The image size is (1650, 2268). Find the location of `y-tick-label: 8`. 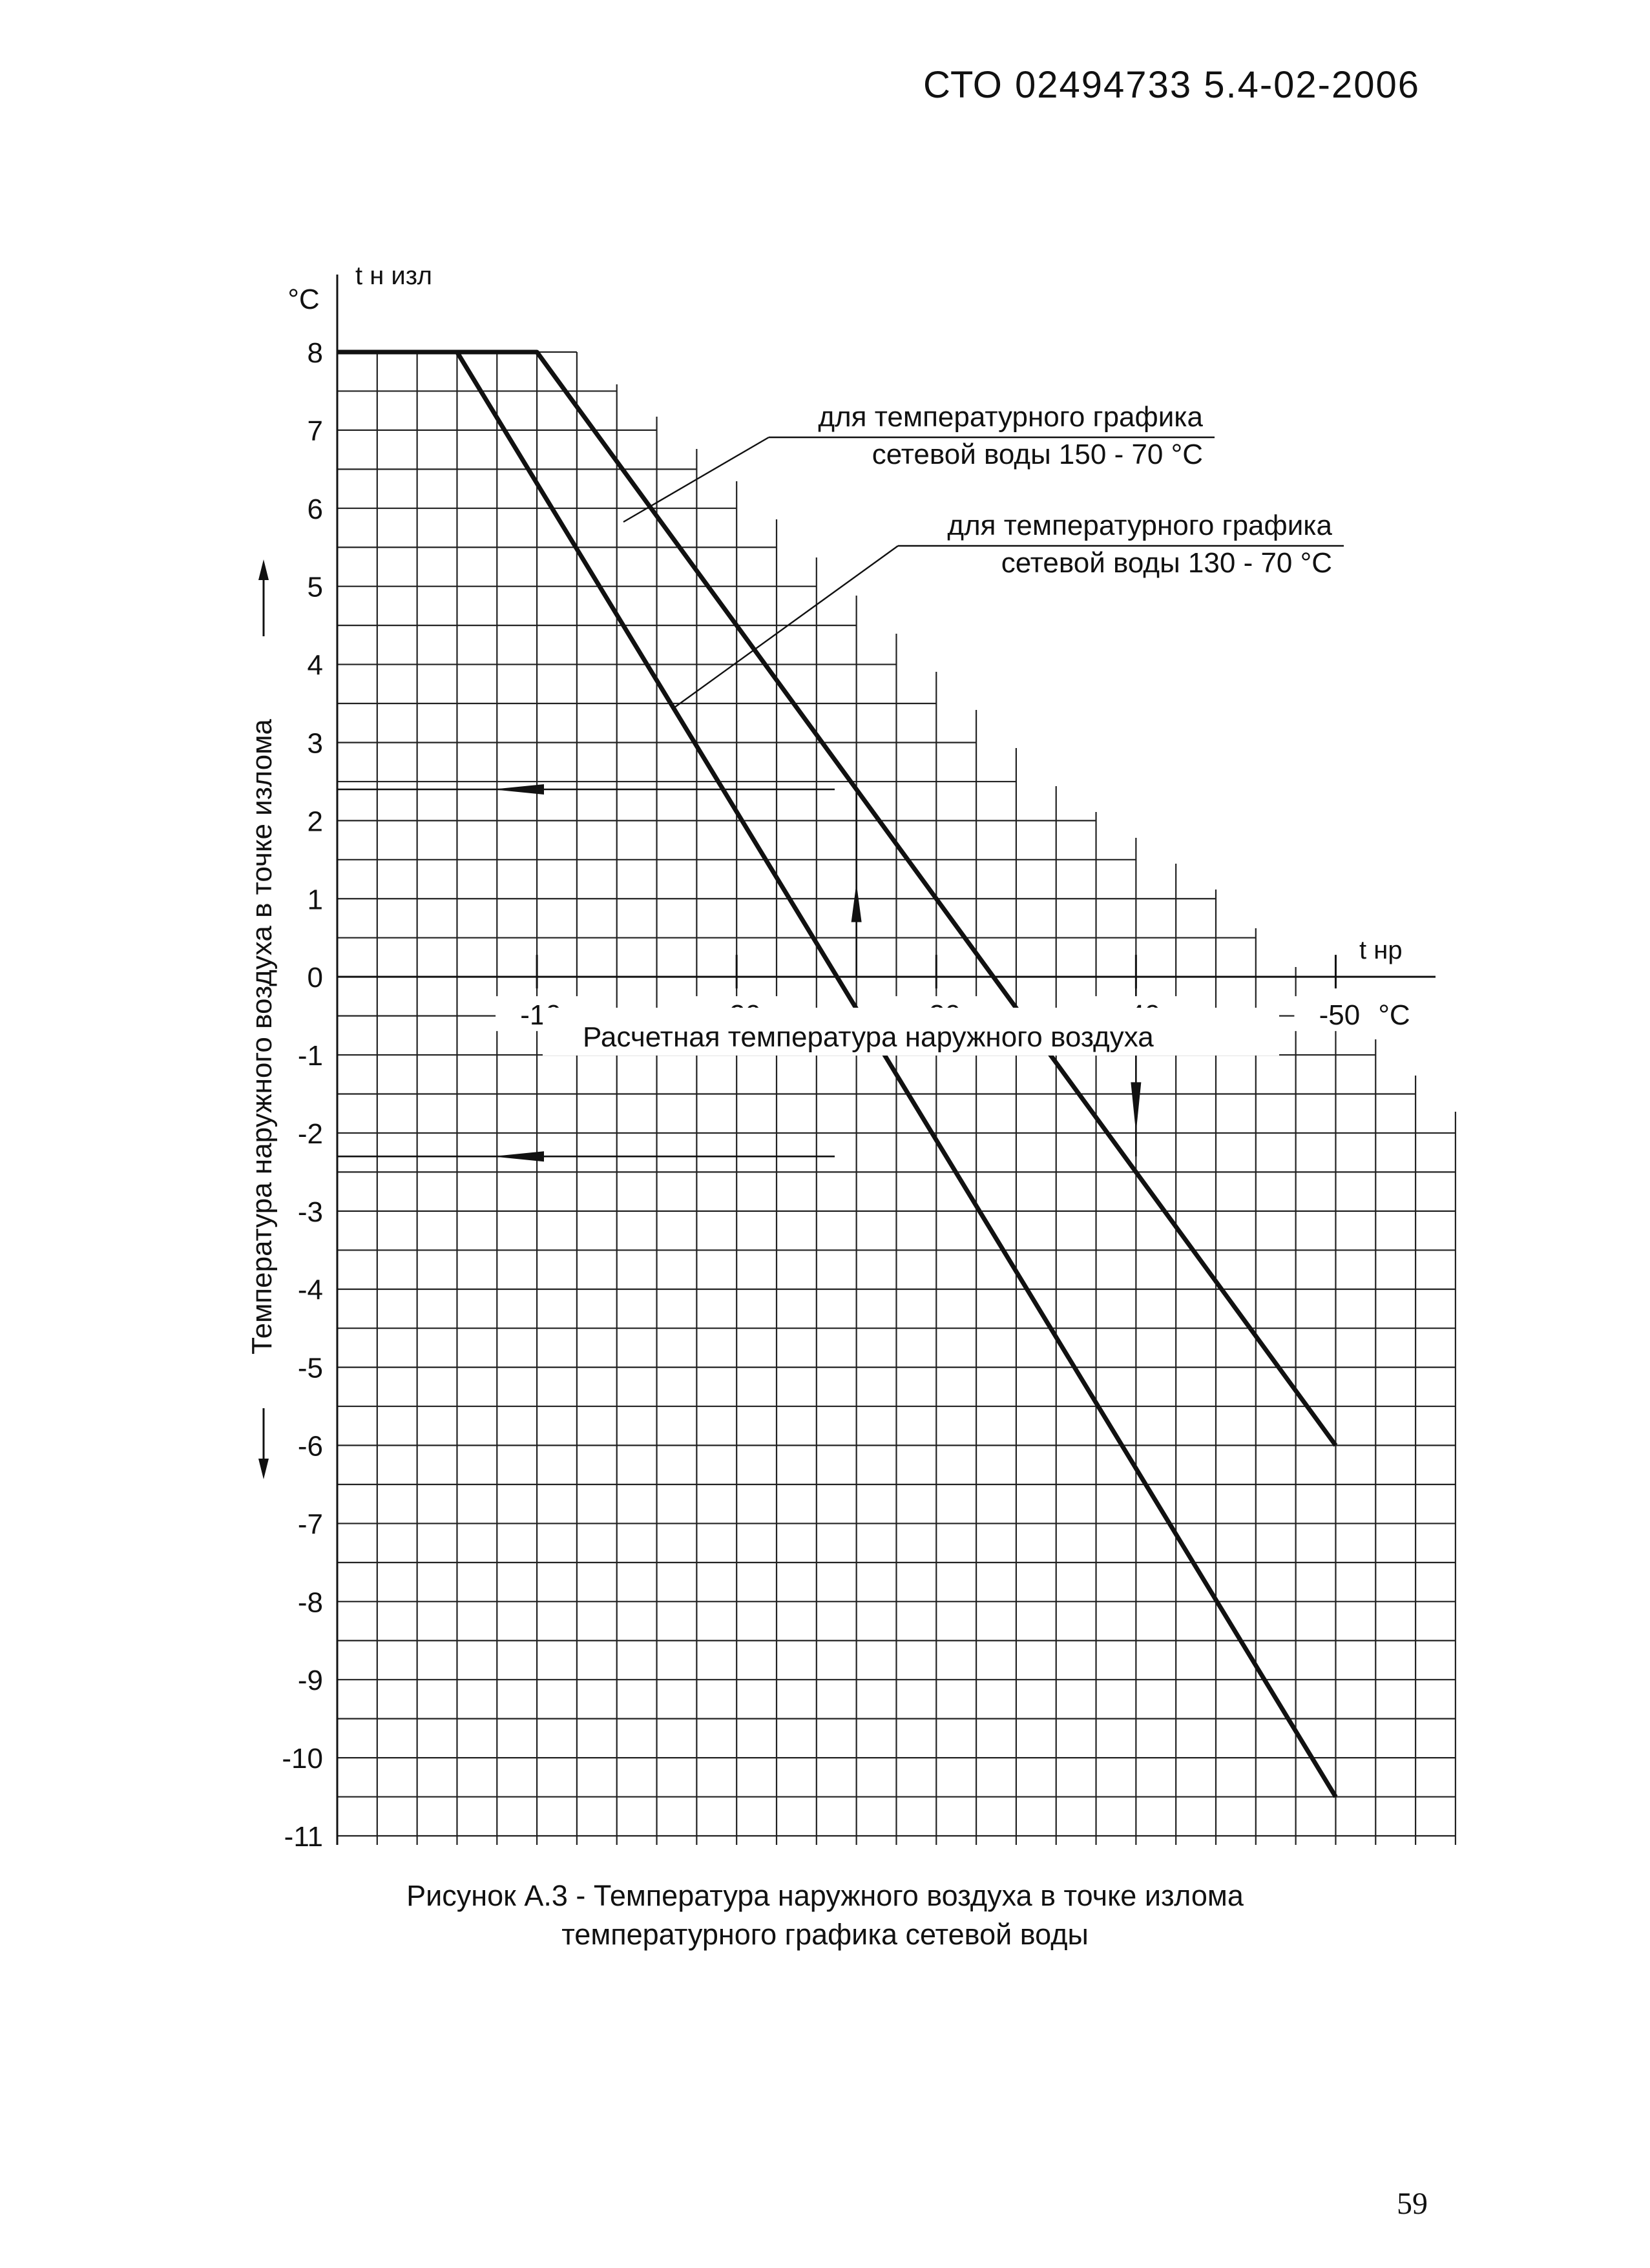

y-tick-label: 8 is located at coordinates (315, 353).